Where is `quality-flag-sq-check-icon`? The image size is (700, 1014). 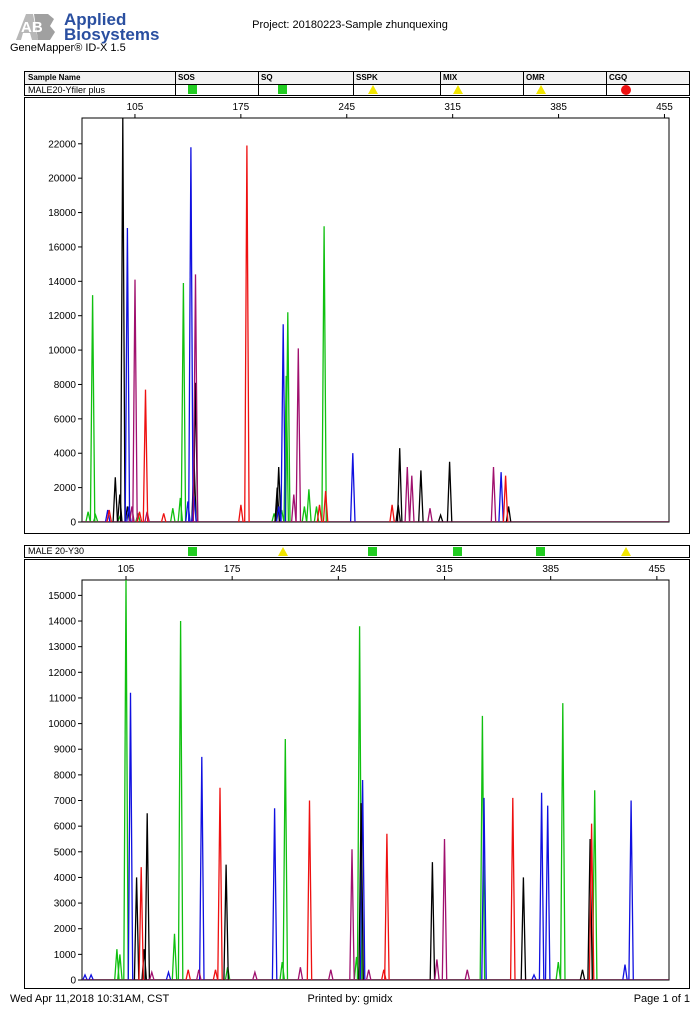 quality-flag-sq-check-icon is located at coordinates (283, 552).